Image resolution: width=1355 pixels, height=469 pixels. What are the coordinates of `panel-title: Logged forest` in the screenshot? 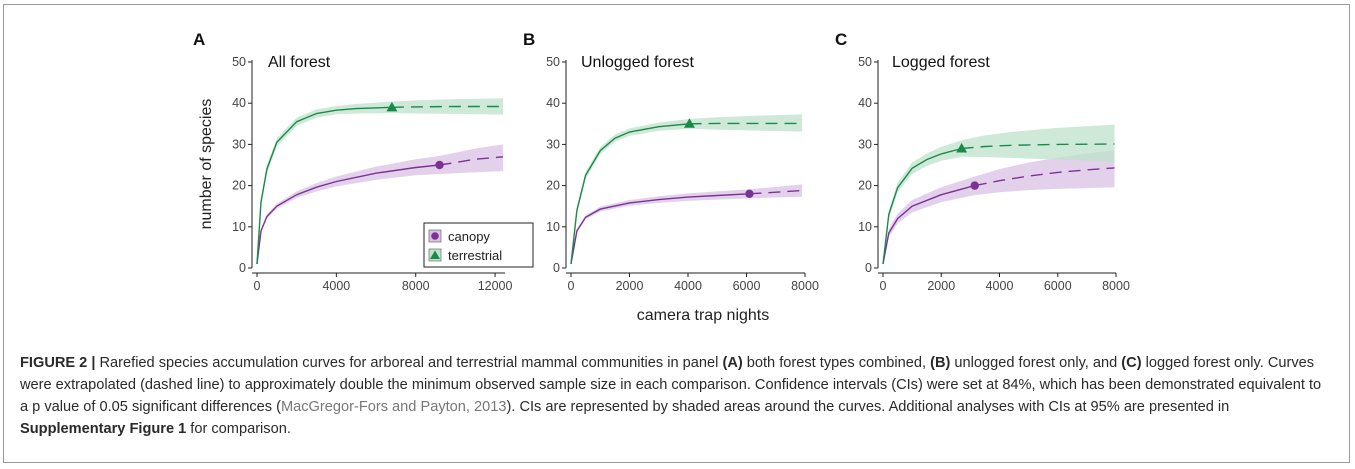 It's located at (941, 62).